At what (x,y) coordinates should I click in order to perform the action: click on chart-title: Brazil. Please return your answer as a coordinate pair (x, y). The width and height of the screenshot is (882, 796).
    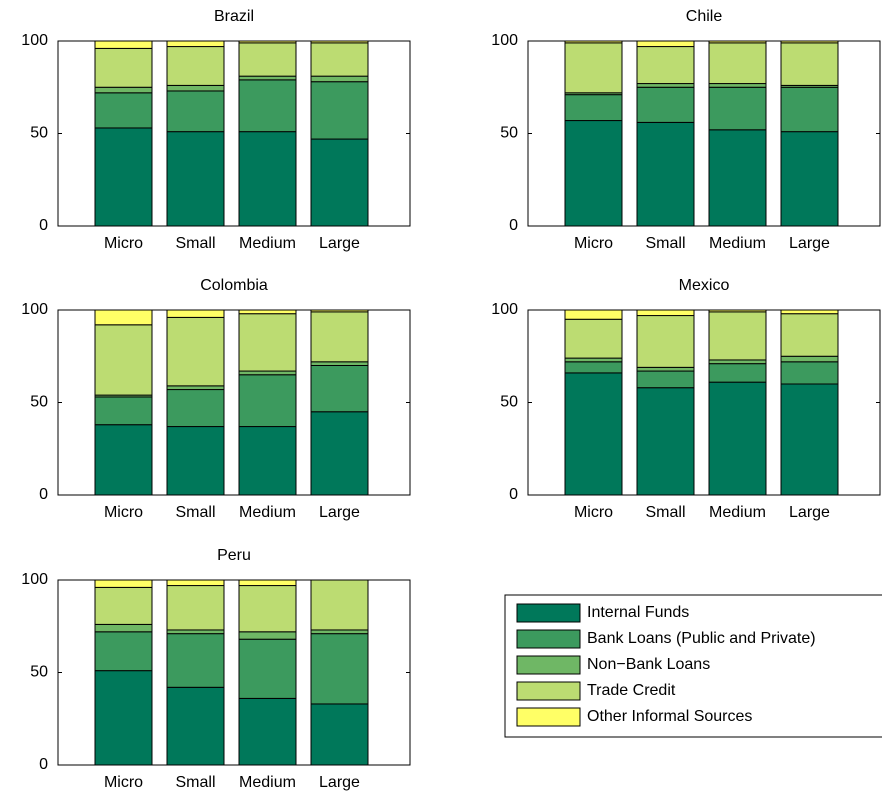
    Looking at the image, I should click on (234, 16).